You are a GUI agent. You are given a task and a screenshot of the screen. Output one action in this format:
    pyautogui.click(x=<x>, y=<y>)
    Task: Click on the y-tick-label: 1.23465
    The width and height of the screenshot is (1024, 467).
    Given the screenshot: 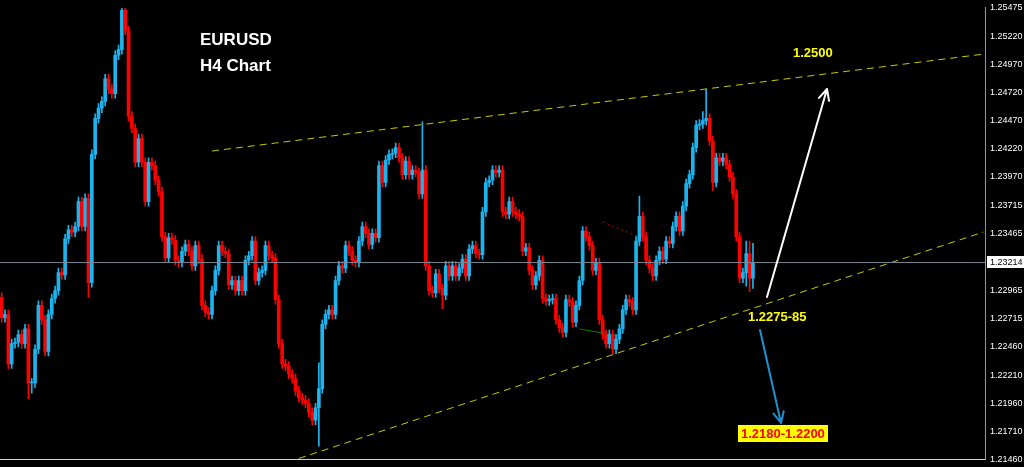 What is the action you would take?
    pyautogui.click(x=1006, y=233)
    